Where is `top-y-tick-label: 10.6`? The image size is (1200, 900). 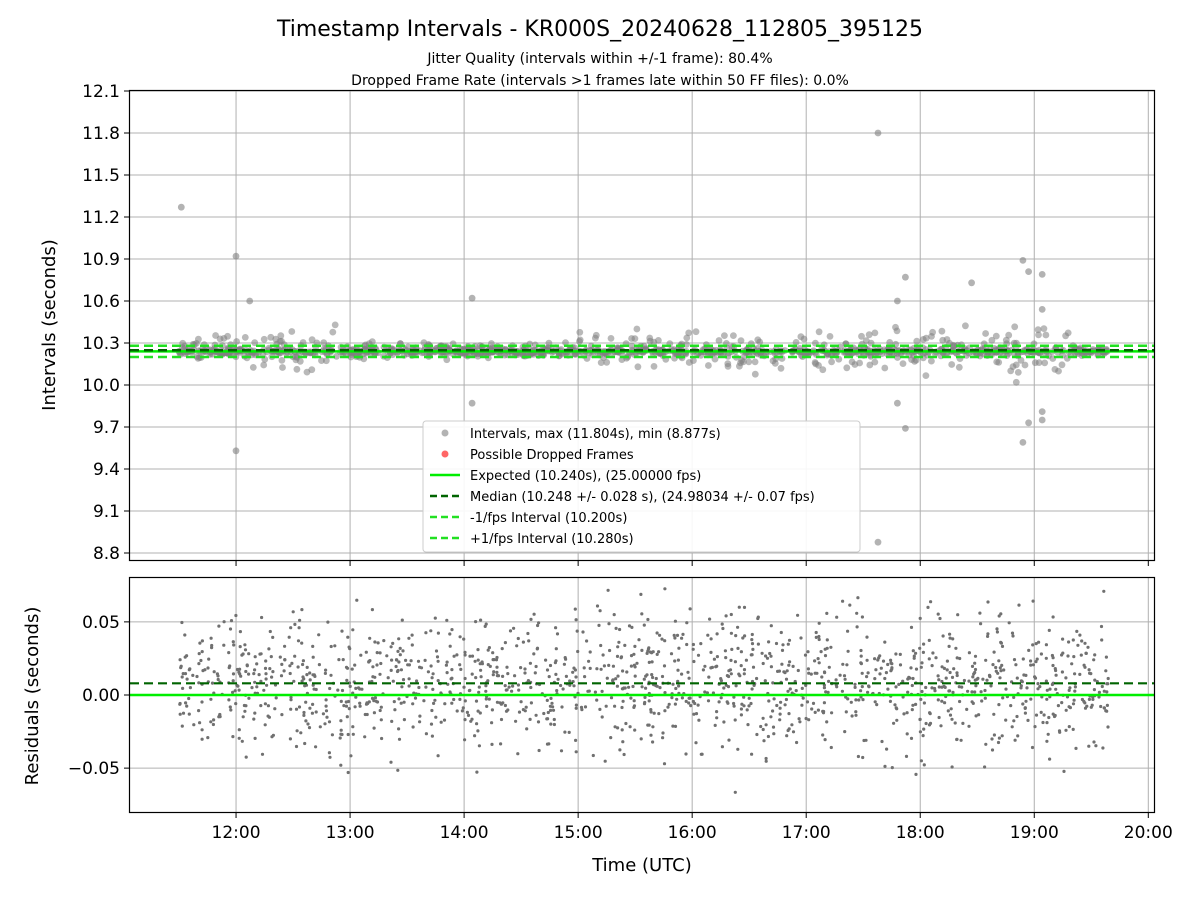 top-y-tick-label: 10.6 is located at coordinates (101, 302).